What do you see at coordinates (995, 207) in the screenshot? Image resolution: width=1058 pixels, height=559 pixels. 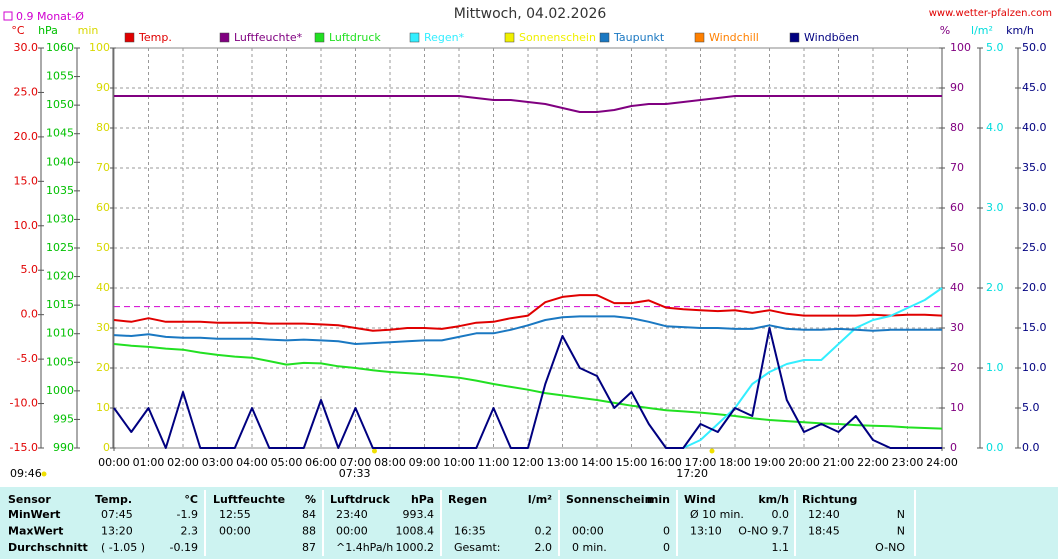 I see `y-tick-label: 3.0` at bounding box center [995, 207].